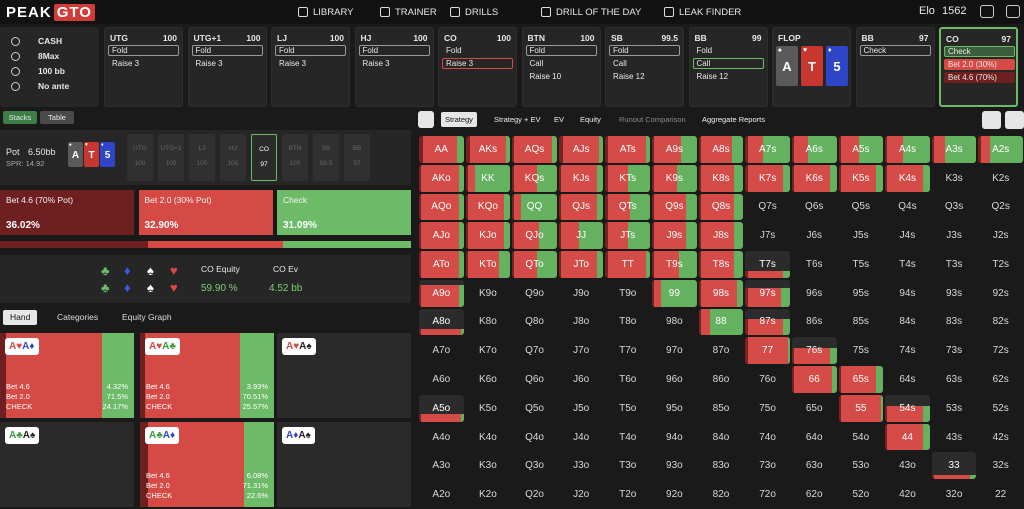 The height and width of the screenshot is (509, 1024). Describe the element at coordinates (326, 157) in the screenshot. I see `seat: SB 99.5` at that location.